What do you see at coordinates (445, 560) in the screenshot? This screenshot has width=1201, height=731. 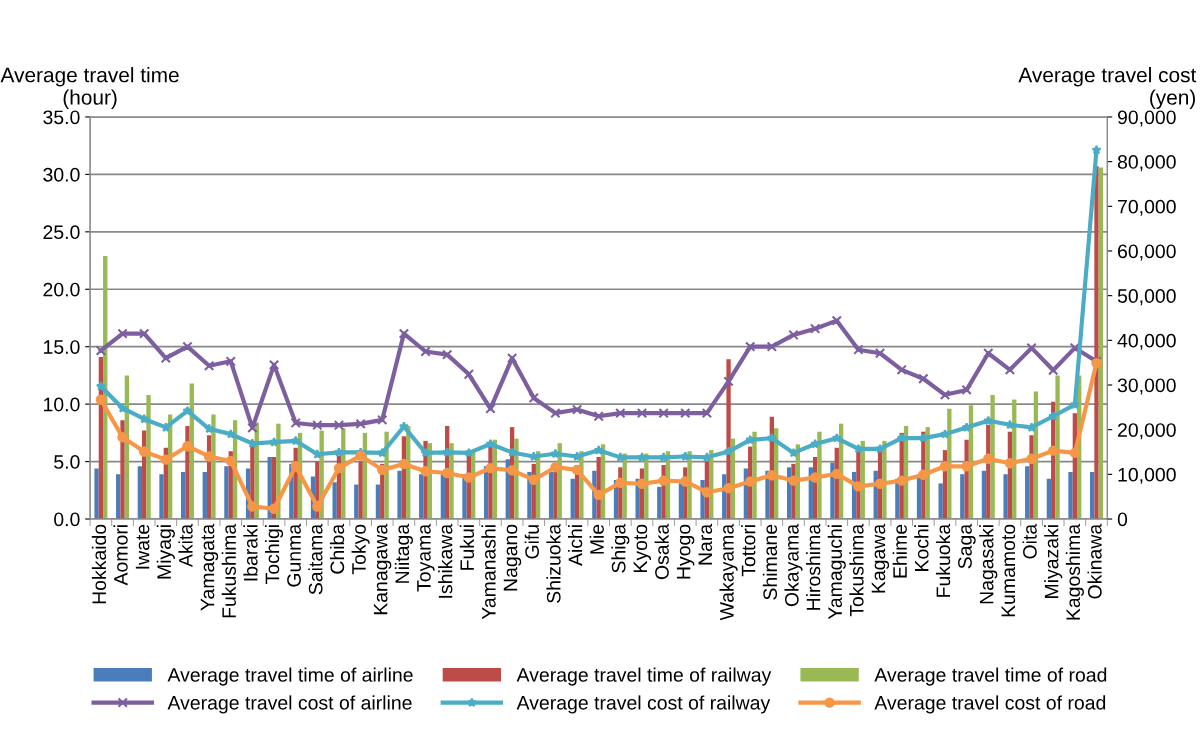 I see `x-tick-label: Ishikawa` at bounding box center [445, 560].